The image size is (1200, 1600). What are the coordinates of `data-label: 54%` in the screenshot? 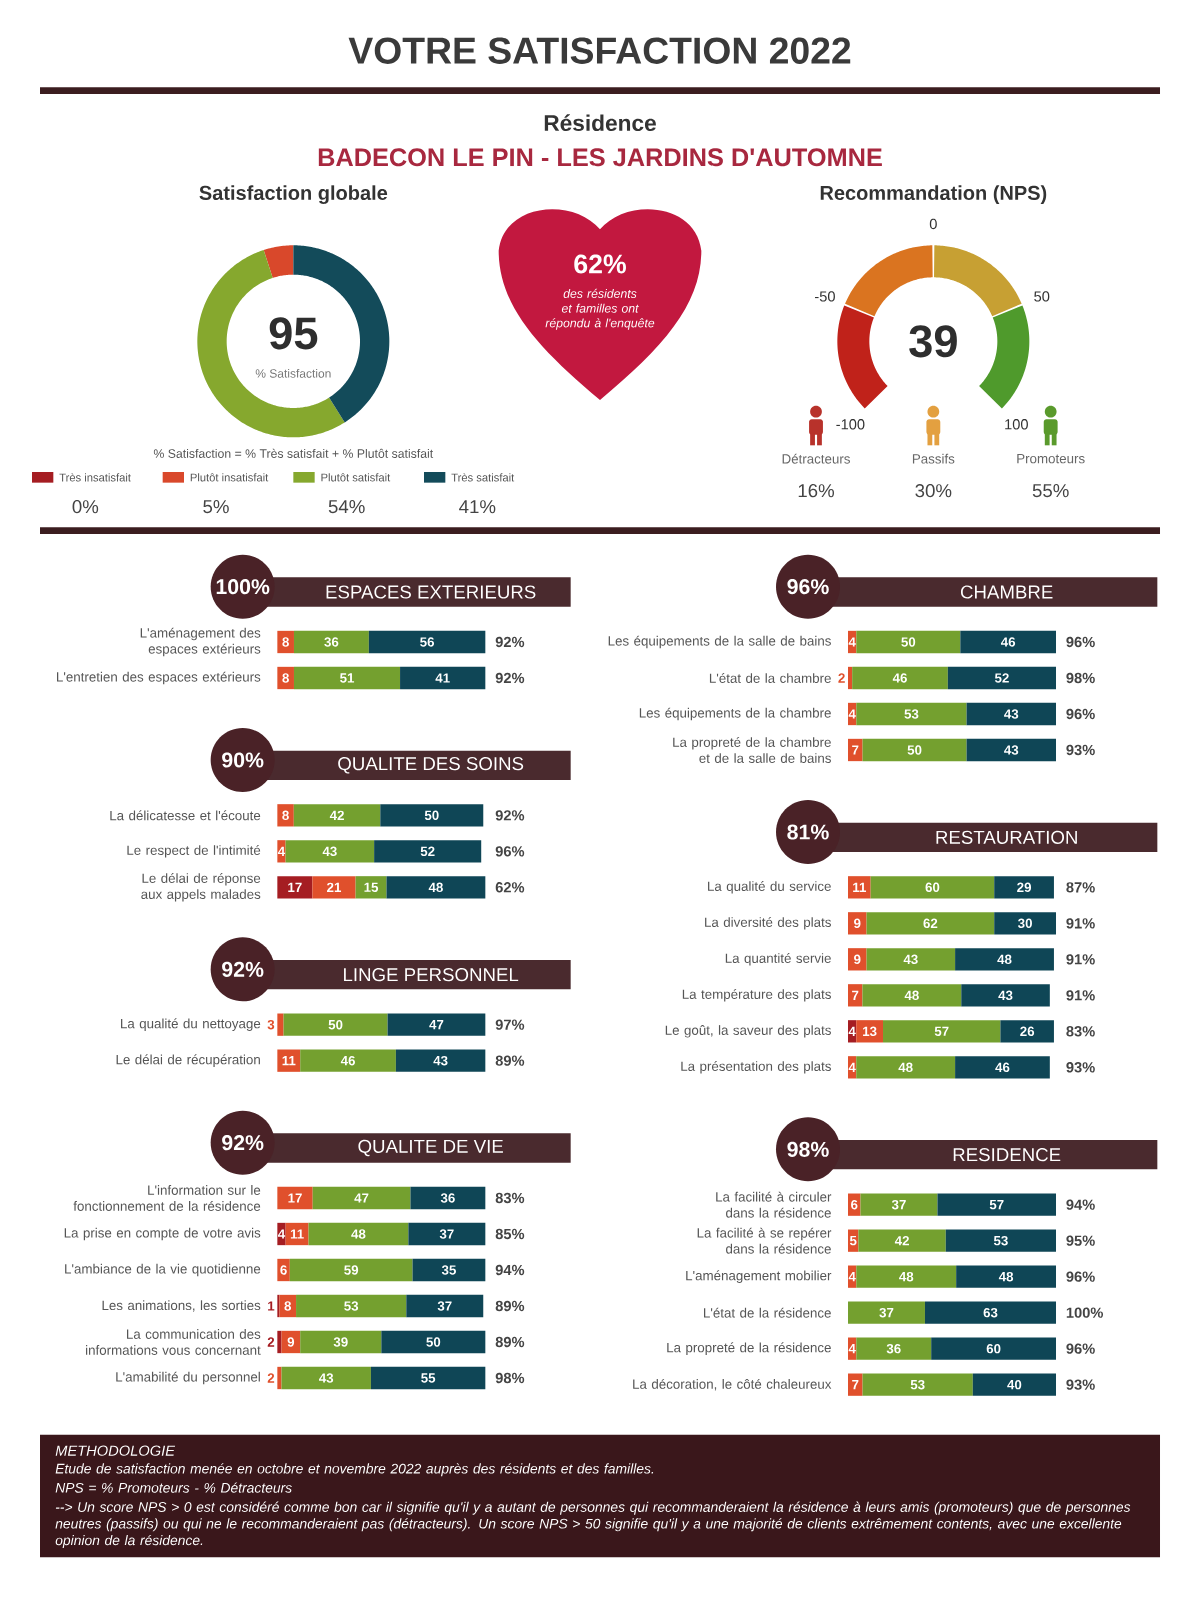 It's located at (346, 507).